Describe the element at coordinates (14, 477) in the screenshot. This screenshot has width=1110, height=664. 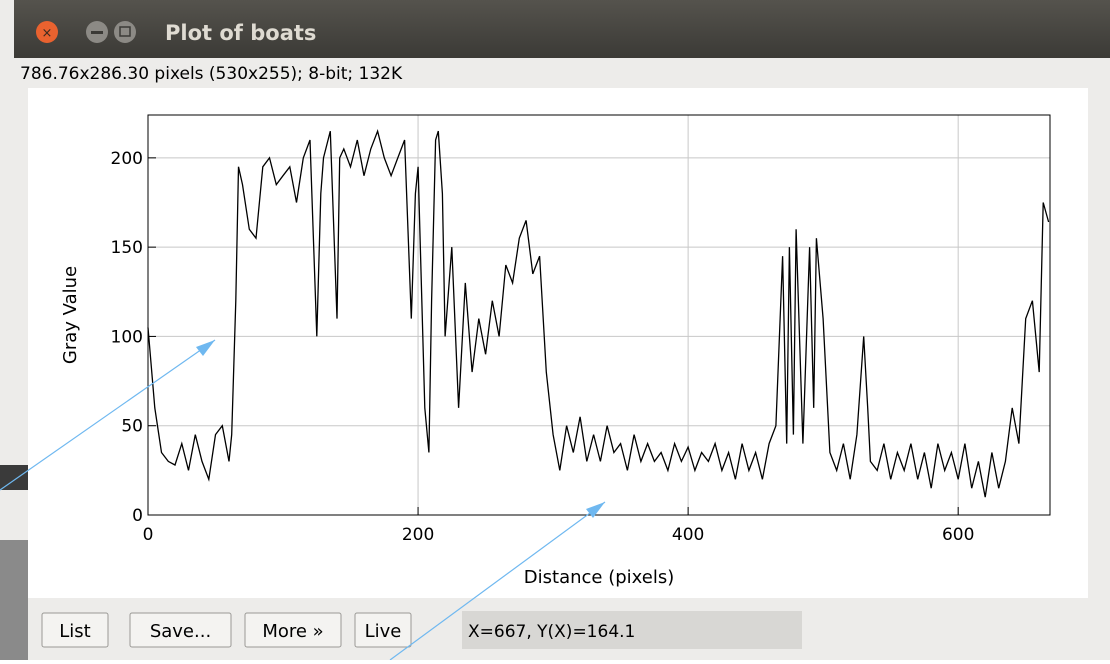
I see `background-window` at that location.